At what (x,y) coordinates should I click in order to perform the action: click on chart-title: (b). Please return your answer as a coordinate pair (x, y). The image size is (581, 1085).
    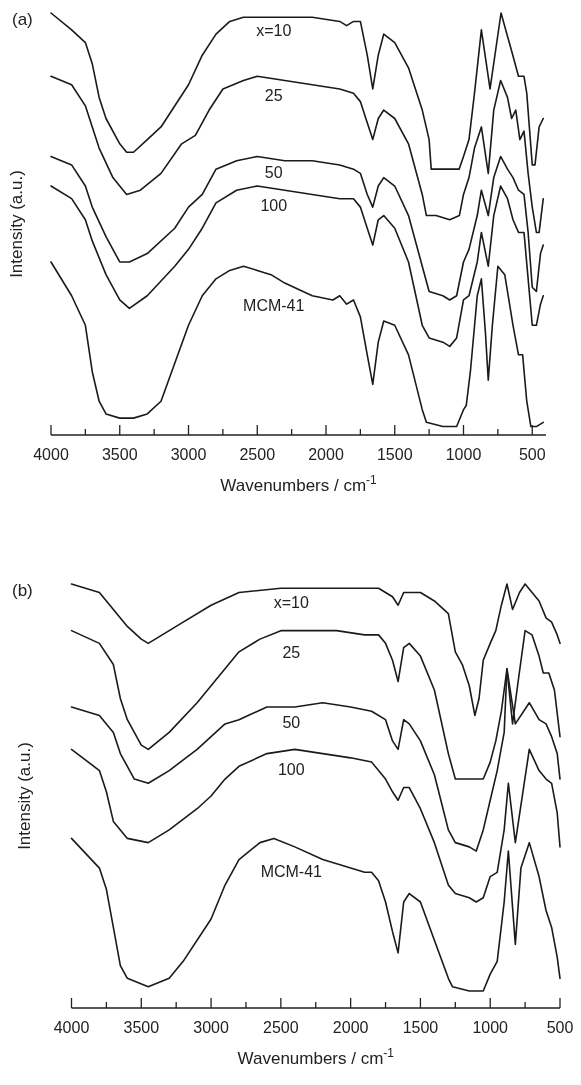
    Looking at the image, I should click on (22, 590).